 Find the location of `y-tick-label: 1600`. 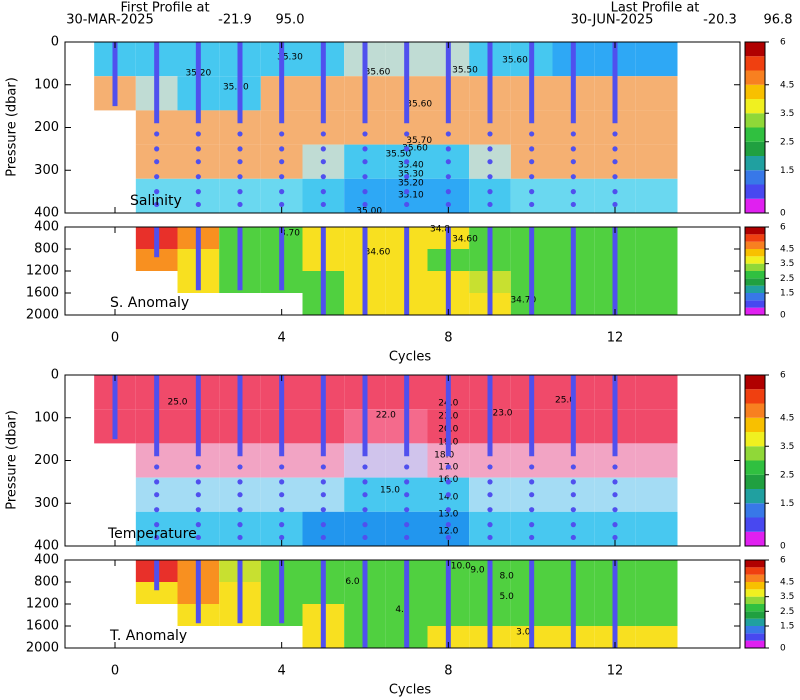

y-tick-label: 1600 is located at coordinates (42, 293).